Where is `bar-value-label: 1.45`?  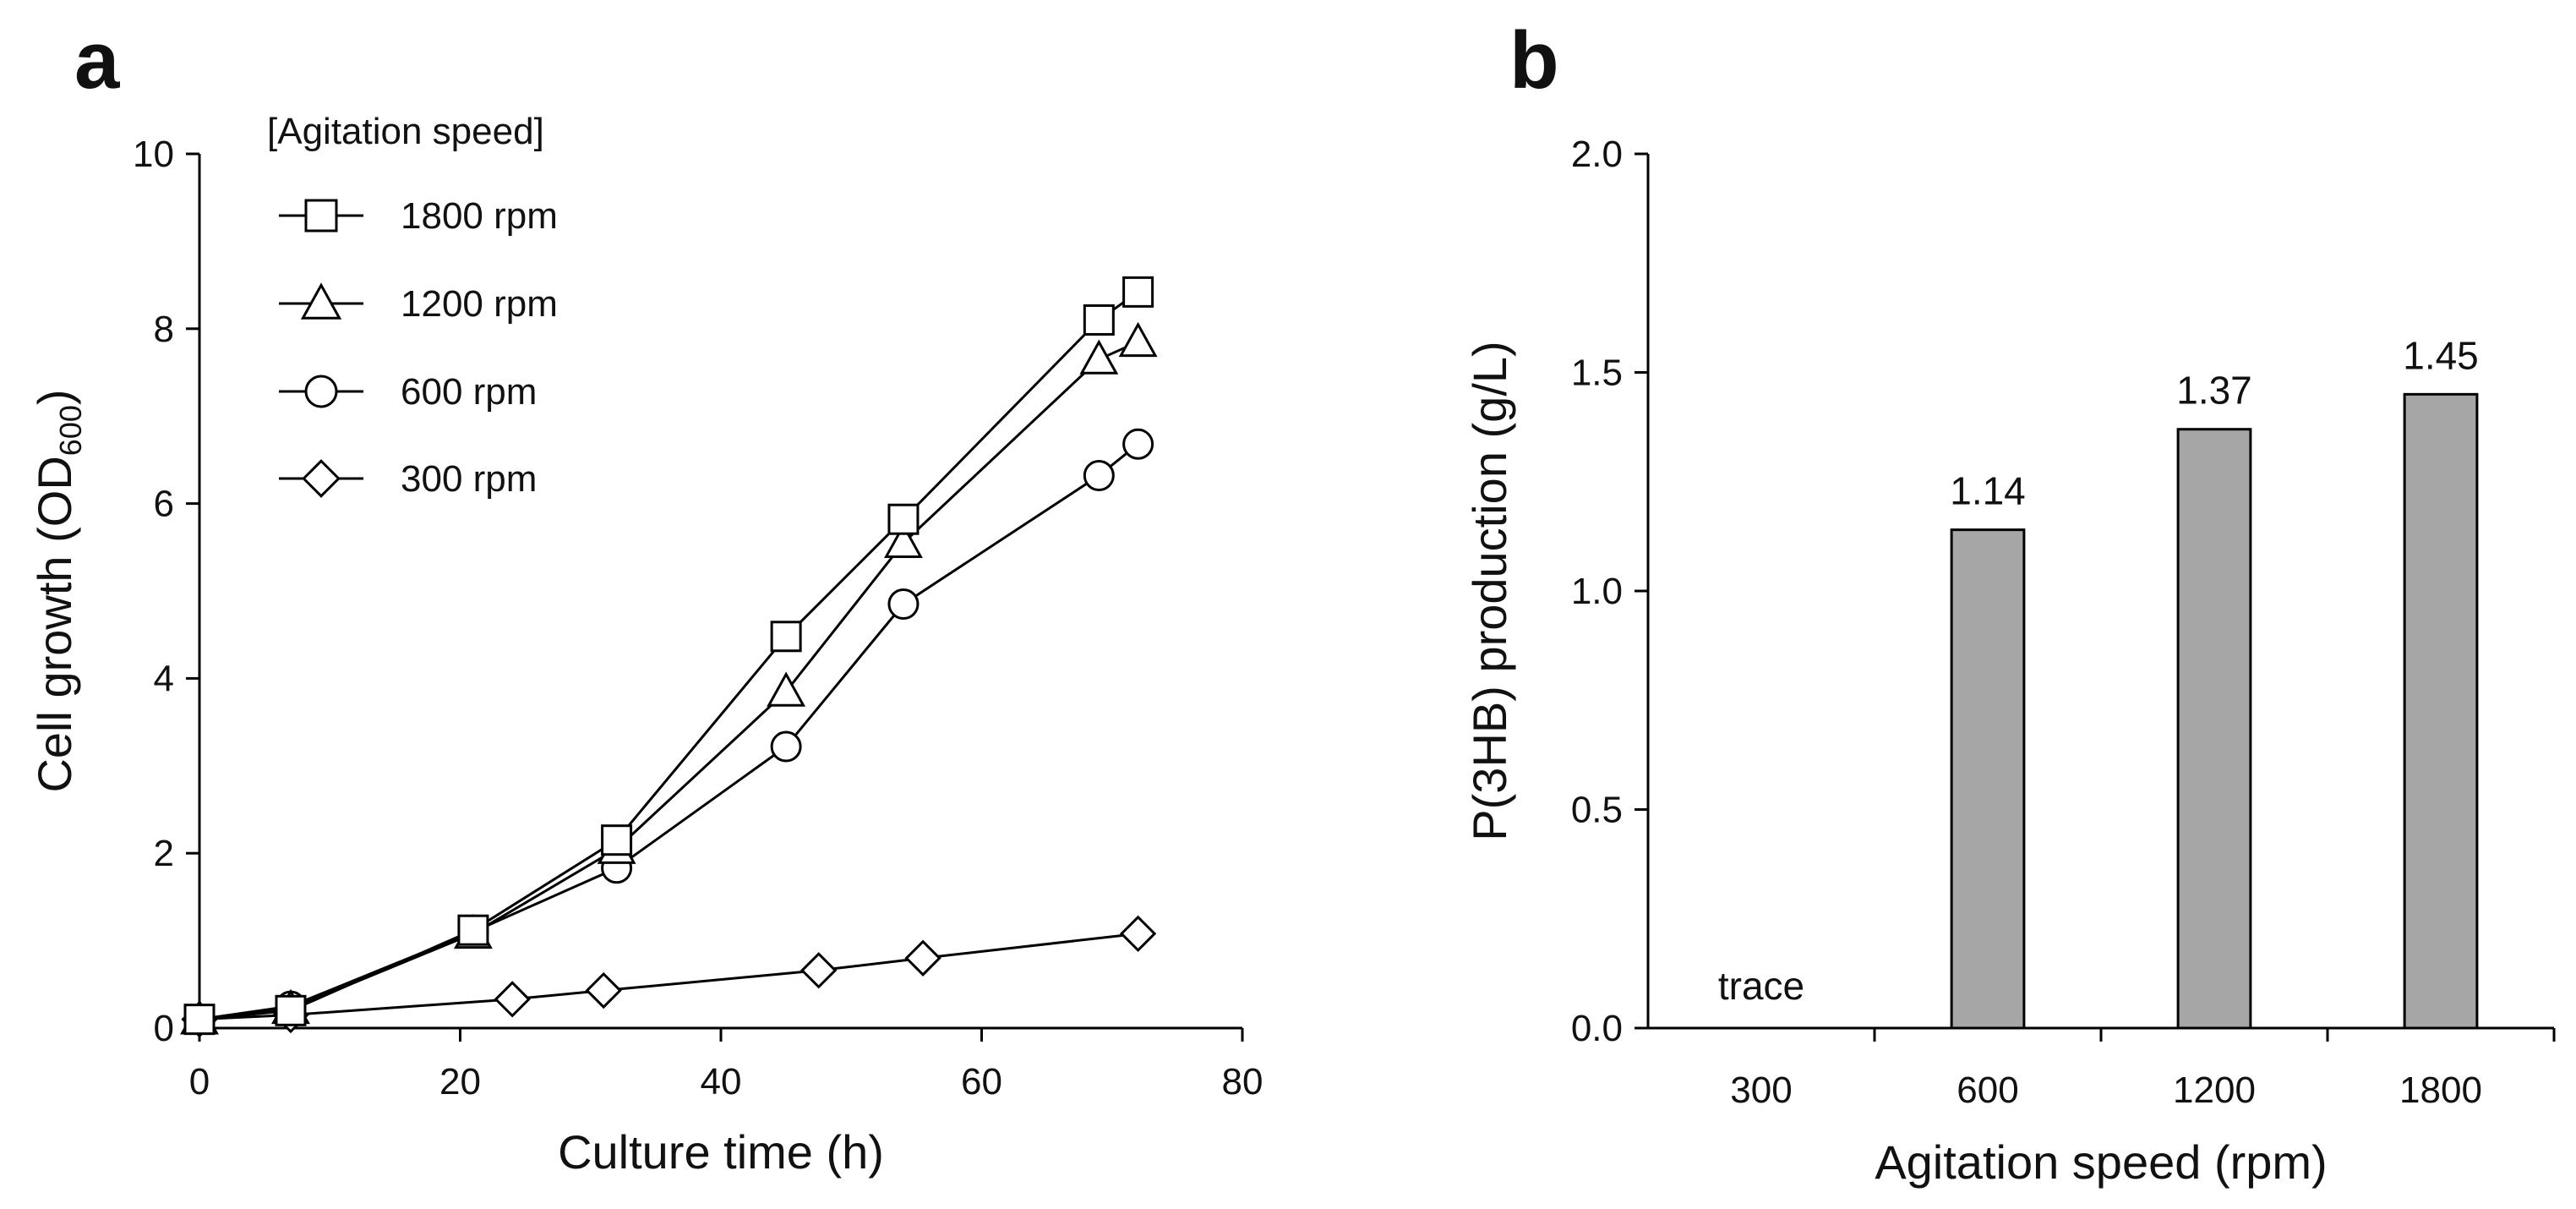
bar-value-label: 1.45 is located at coordinates (2441, 355).